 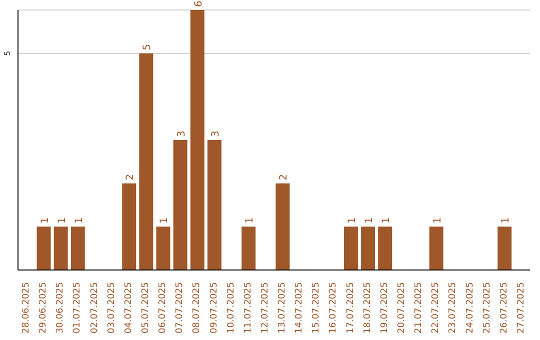 What do you see at coordinates (148, 47) in the screenshot?
I see `data-label: 5` at bounding box center [148, 47].